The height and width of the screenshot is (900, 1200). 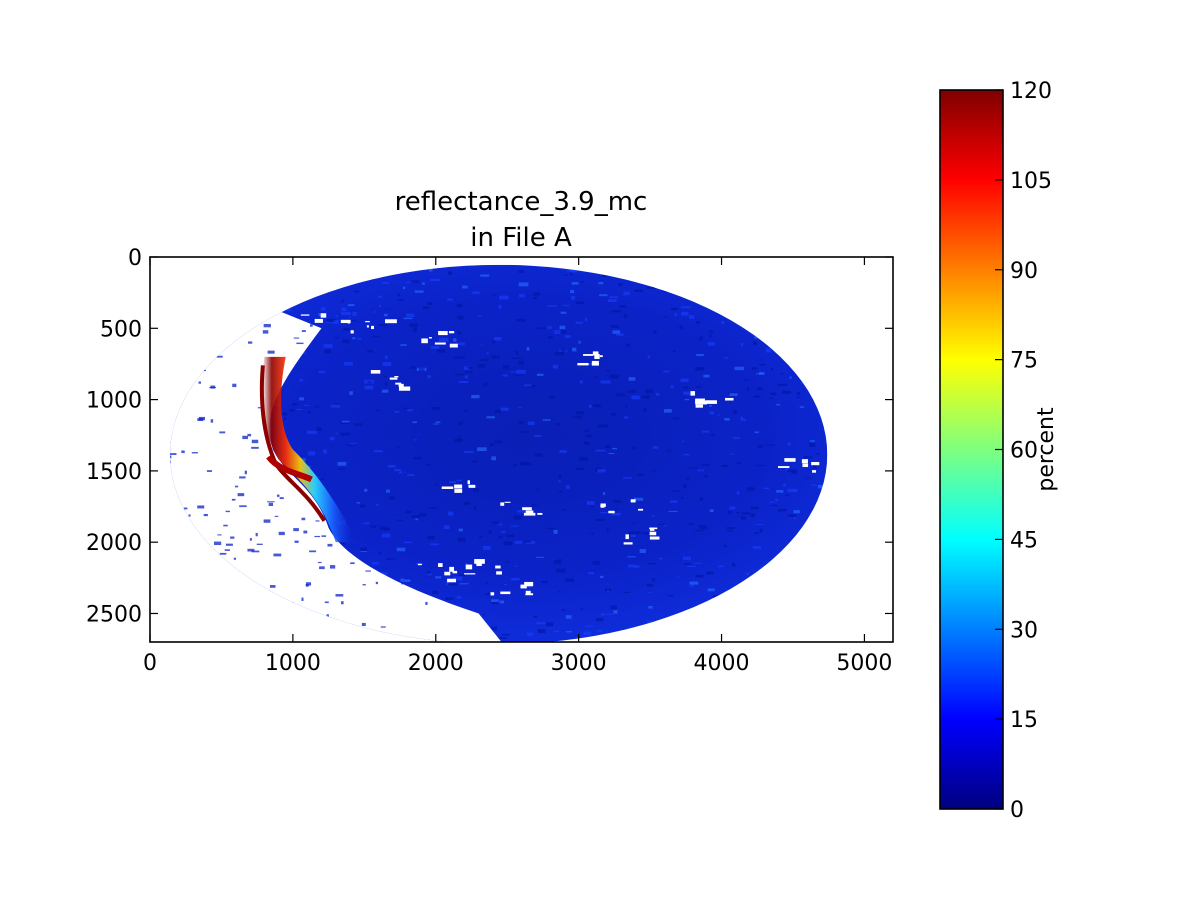 I want to click on x-tick-label: 4000, so click(x=722, y=663).